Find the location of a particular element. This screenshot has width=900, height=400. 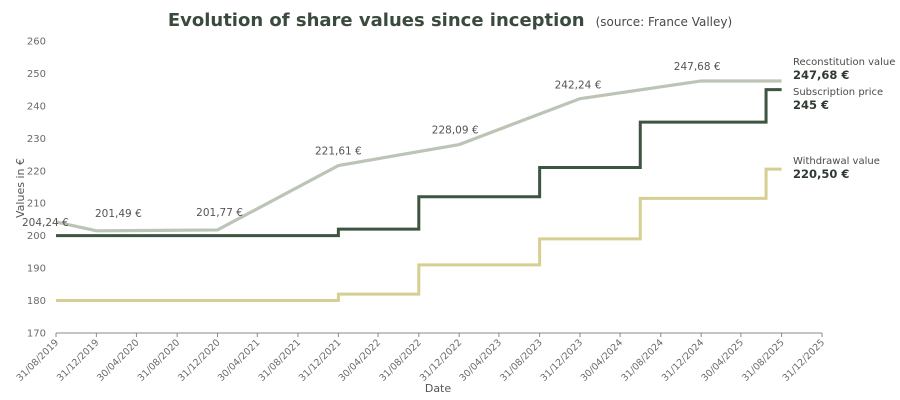

x-tick-label: 31/08/2024 is located at coordinates (642, 360).